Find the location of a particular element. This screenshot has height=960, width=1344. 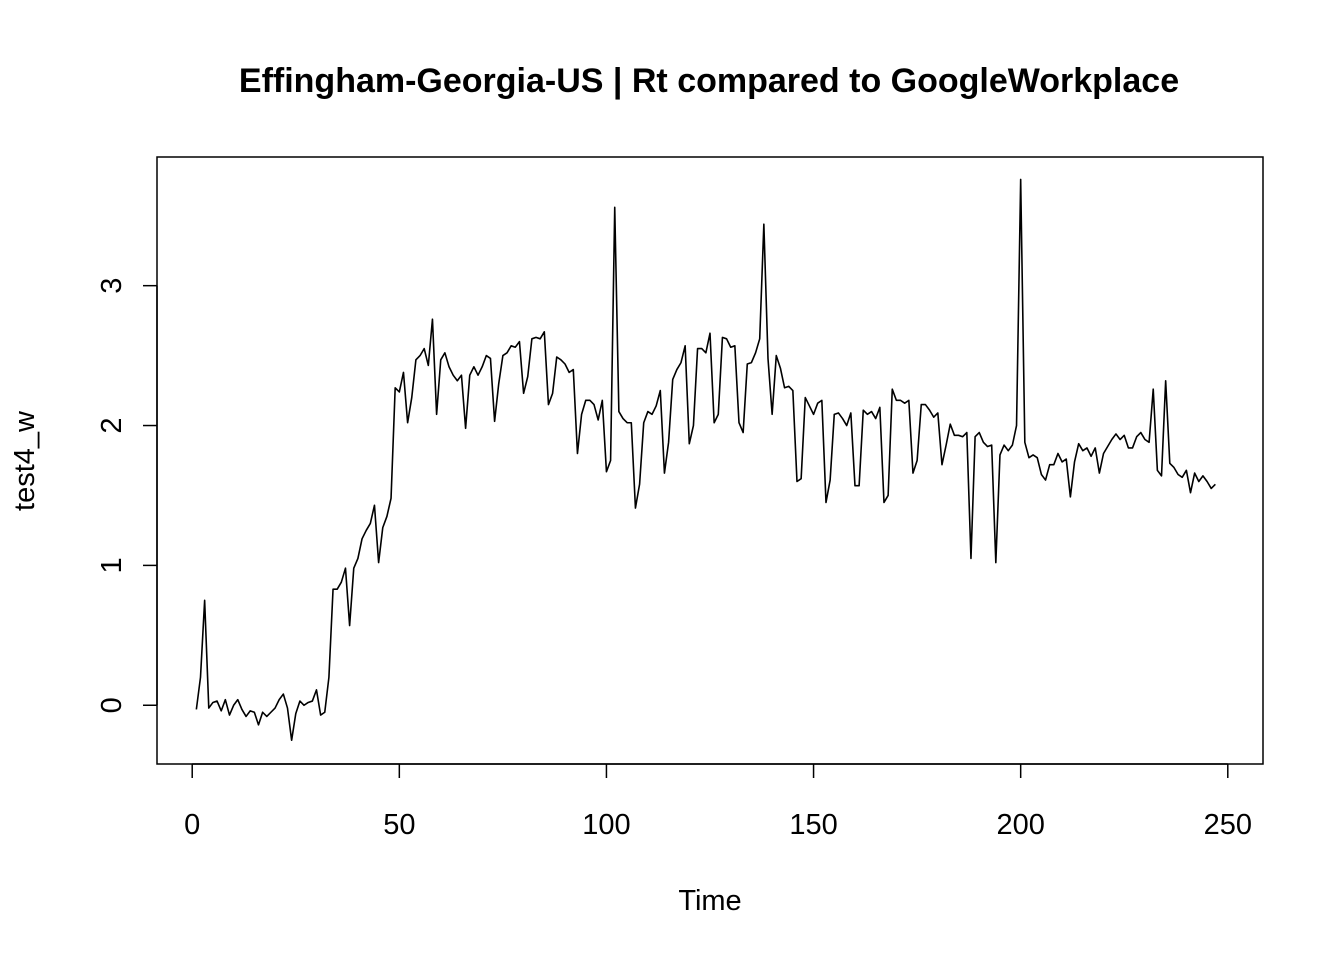

x-tick-label: 150 is located at coordinates (813, 825).